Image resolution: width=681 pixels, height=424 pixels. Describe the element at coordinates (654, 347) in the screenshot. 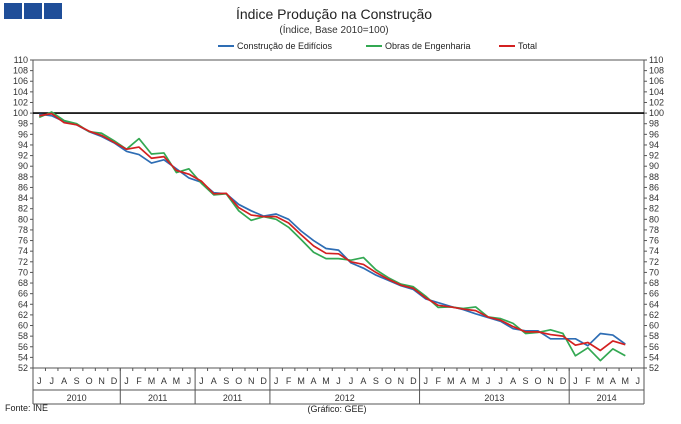

I see `y-tick-label-right: 56` at that location.